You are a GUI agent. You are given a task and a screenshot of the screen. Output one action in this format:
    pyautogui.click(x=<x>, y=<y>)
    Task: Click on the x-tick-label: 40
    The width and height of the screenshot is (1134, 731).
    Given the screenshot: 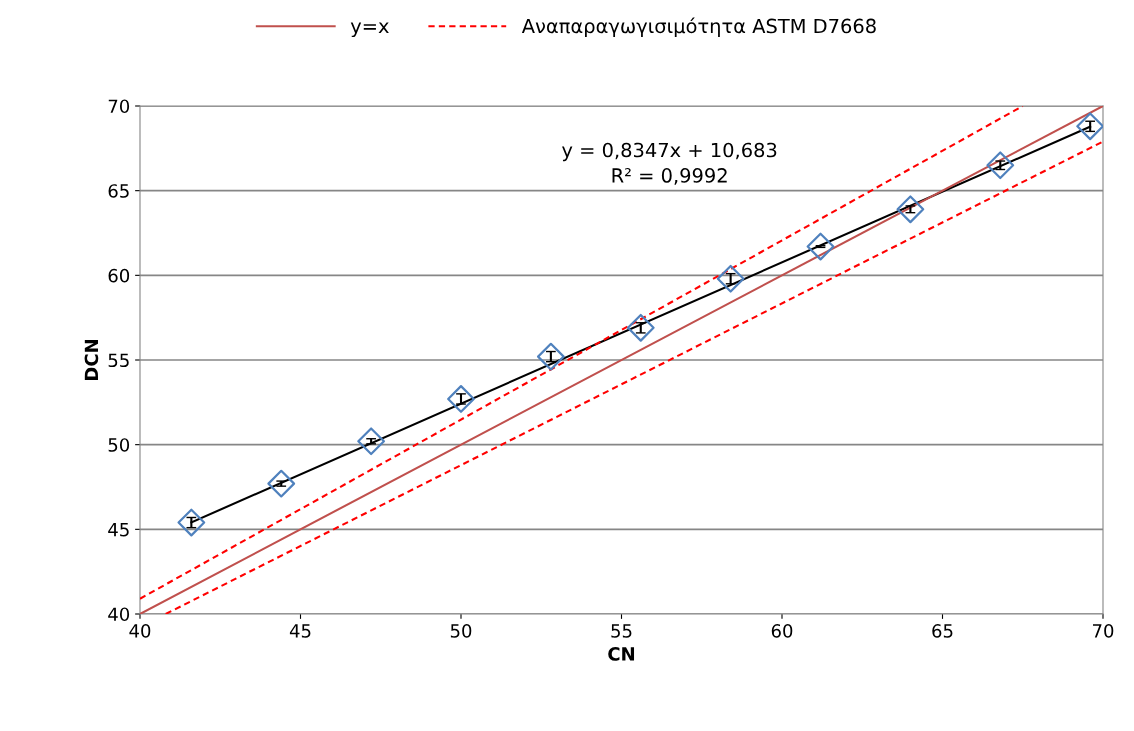 What is the action you would take?
    pyautogui.click(x=140, y=631)
    